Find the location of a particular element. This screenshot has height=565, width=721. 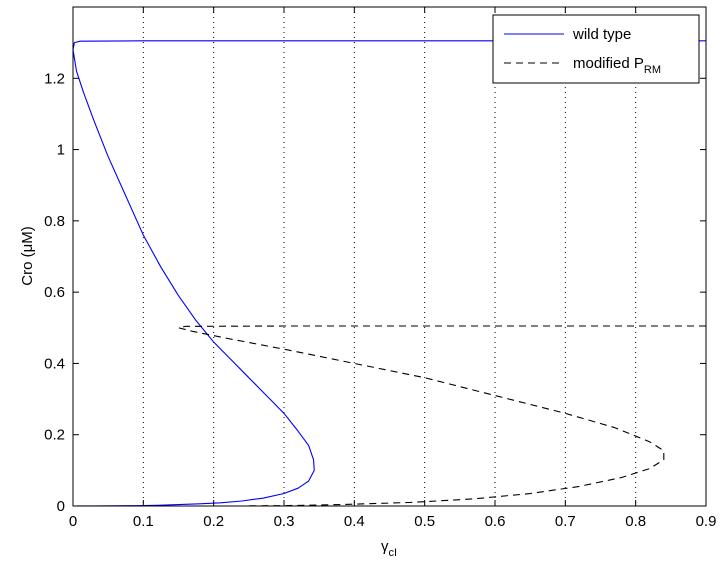

y-tick-label: 0.8 is located at coordinates (54, 221).